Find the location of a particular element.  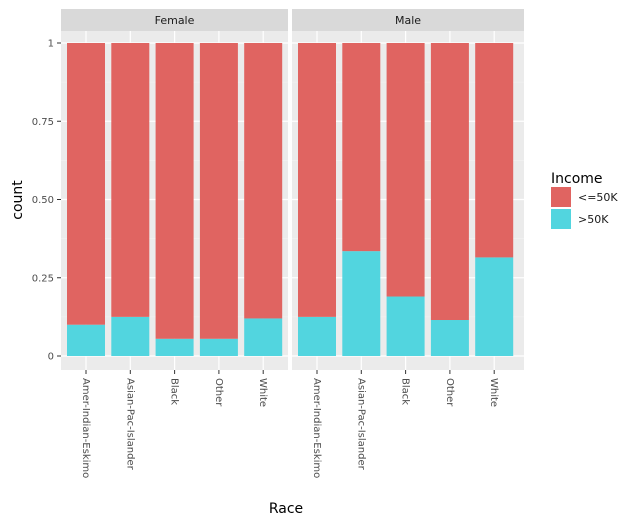

facet-strip-label: Female is located at coordinates (175, 20).